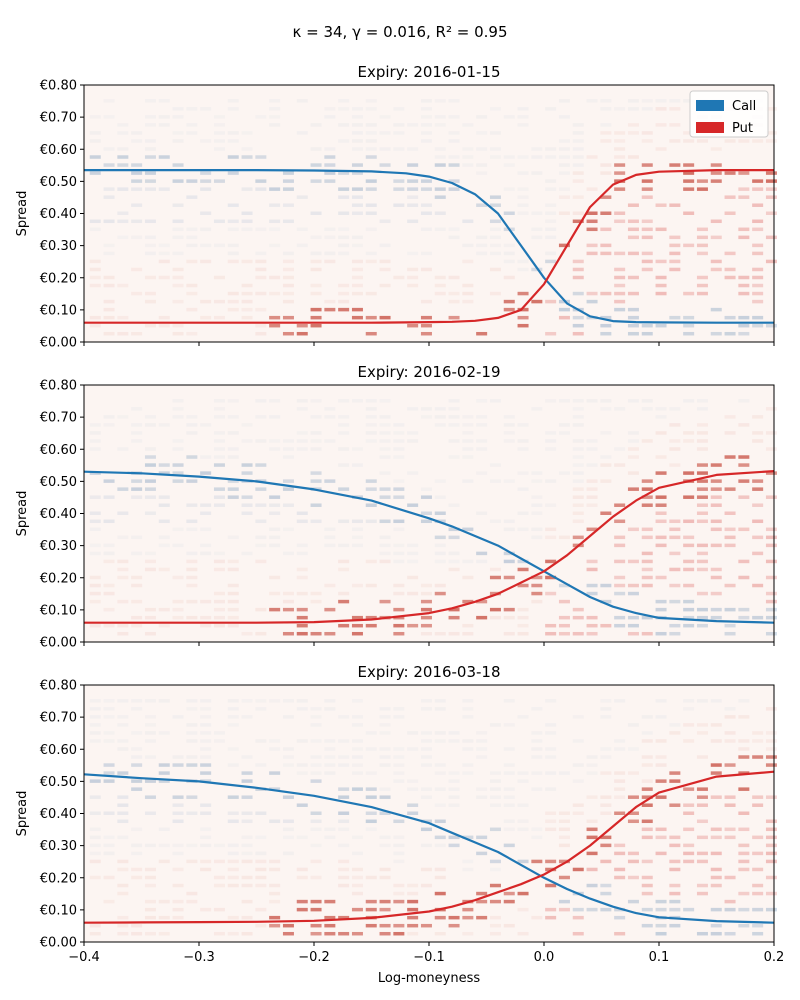 The height and width of the screenshot is (1000, 800). What do you see at coordinates (429, 978) in the screenshot?
I see `x-axis-label: Log-moneyness` at bounding box center [429, 978].